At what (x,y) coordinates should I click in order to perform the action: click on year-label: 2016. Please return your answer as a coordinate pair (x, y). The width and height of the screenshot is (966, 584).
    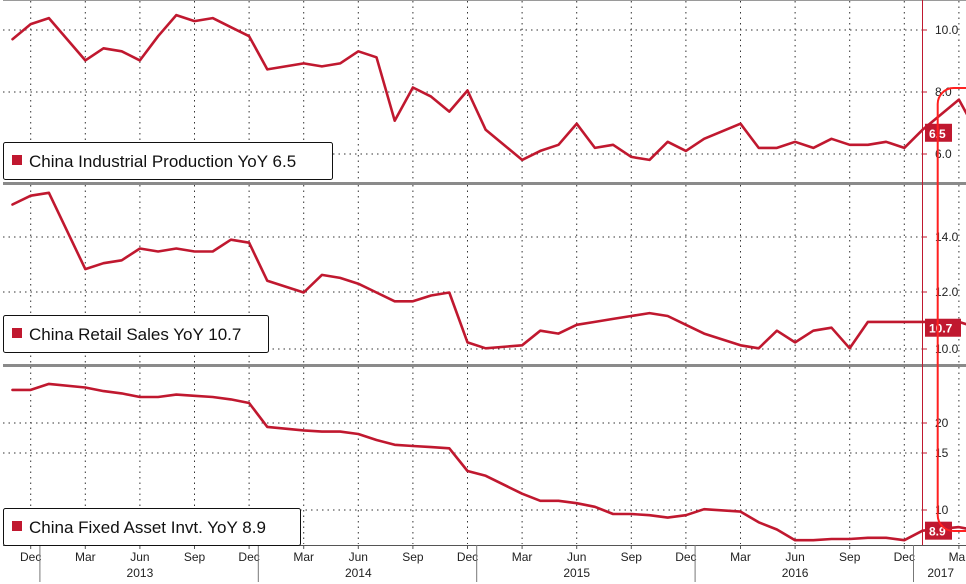
    Looking at the image, I should click on (795, 573).